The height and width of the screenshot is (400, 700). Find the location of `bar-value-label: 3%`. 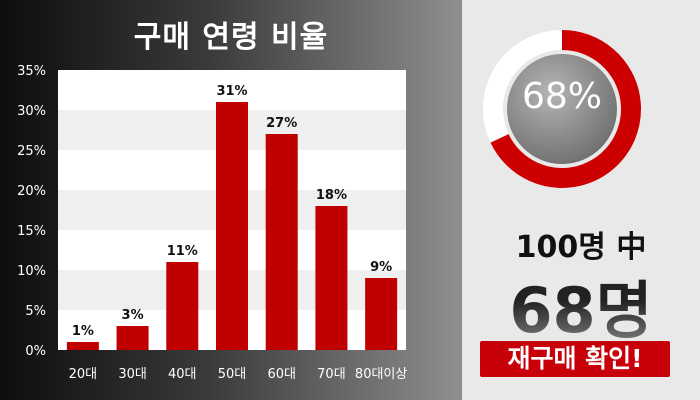

bar-value-label: 3% is located at coordinates (133, 315).